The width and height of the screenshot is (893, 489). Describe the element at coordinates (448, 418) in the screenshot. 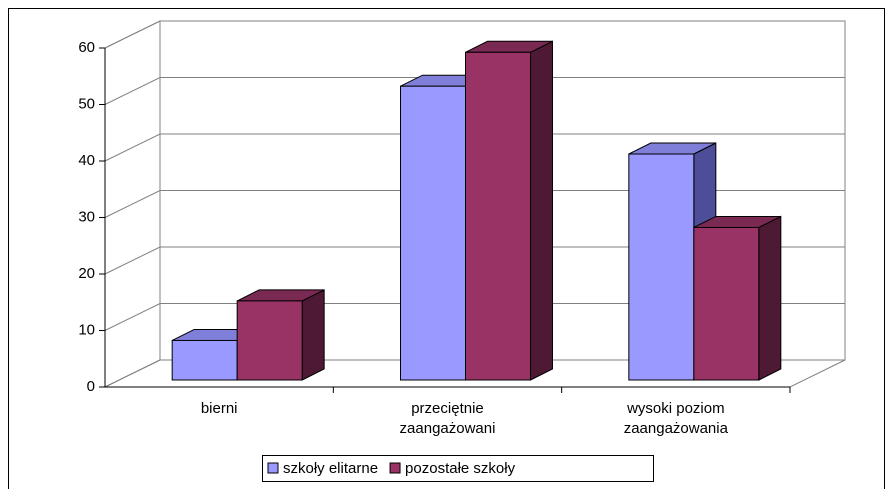

I see `x-tick-label: przeciętnie zaangażowani` at that location.